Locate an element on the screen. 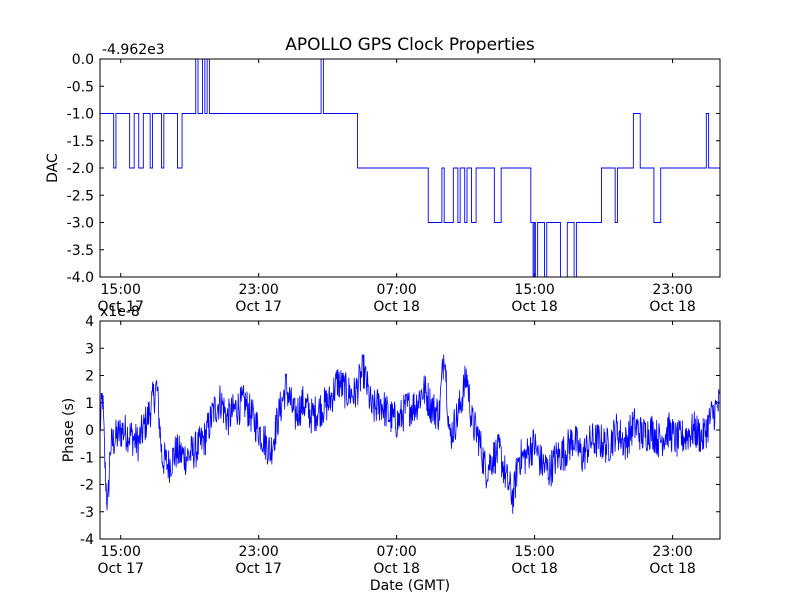 This screenshot has height=600, width=800. phase-y-tick-label: -2 is located at coordinates (87, 486).